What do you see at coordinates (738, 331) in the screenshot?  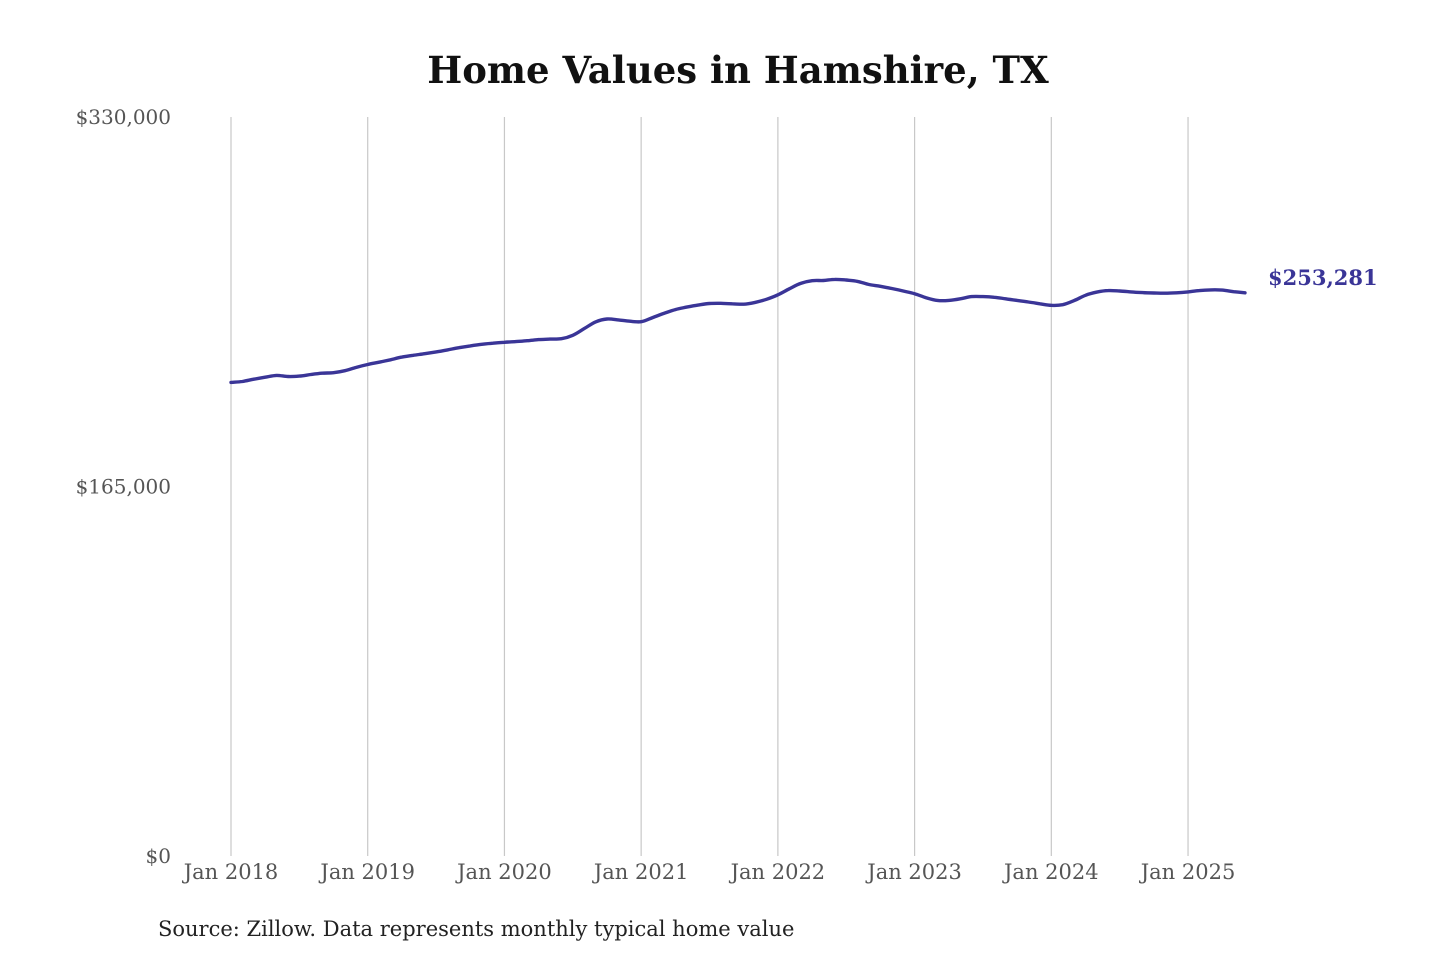 I see `home-value-series-line` at bounding box center [738, 331].